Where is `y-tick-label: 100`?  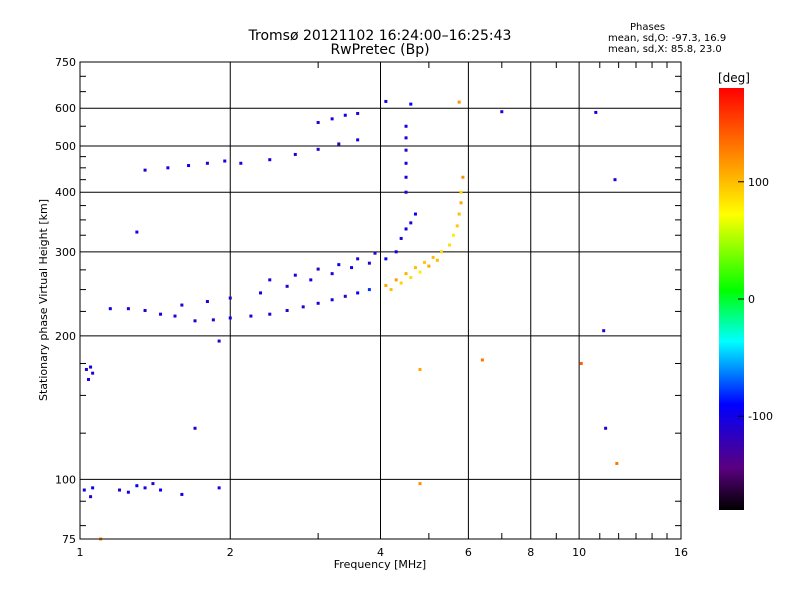
y-tick-label: 100 is located at coordinates (65, 479).